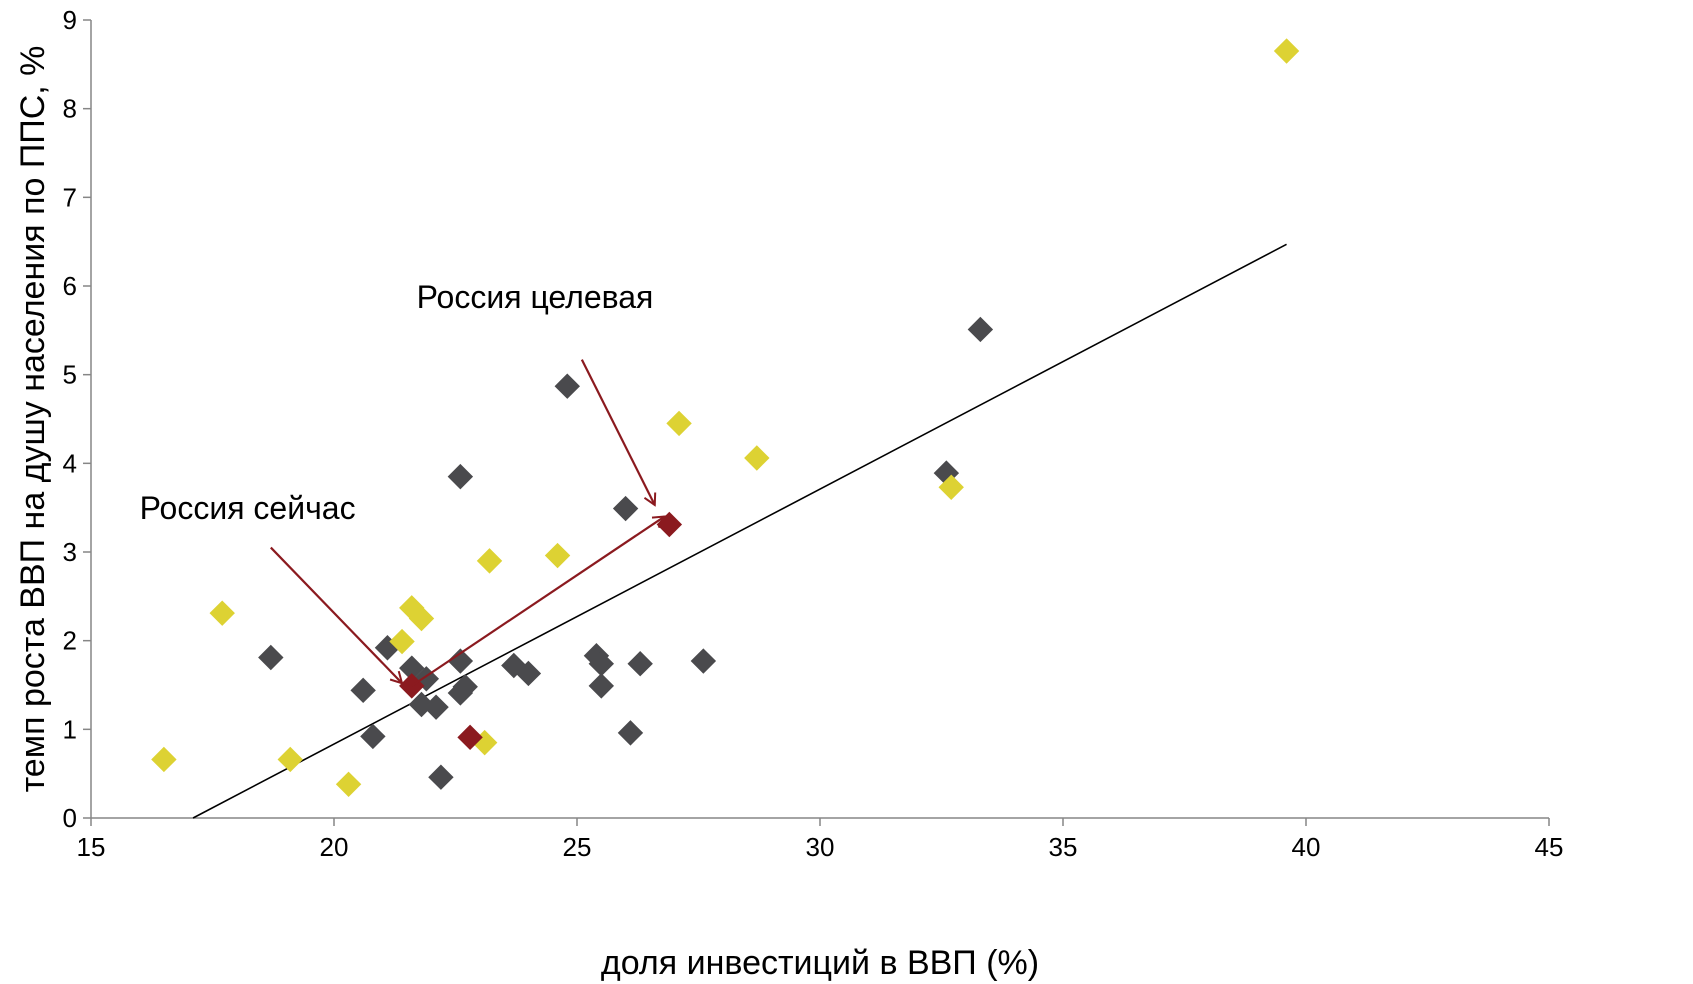 The image size is (1693, 984). Describe the element at coordinates (70, 197) in the screenshot. I see `y-tick-label: 7` at that location.